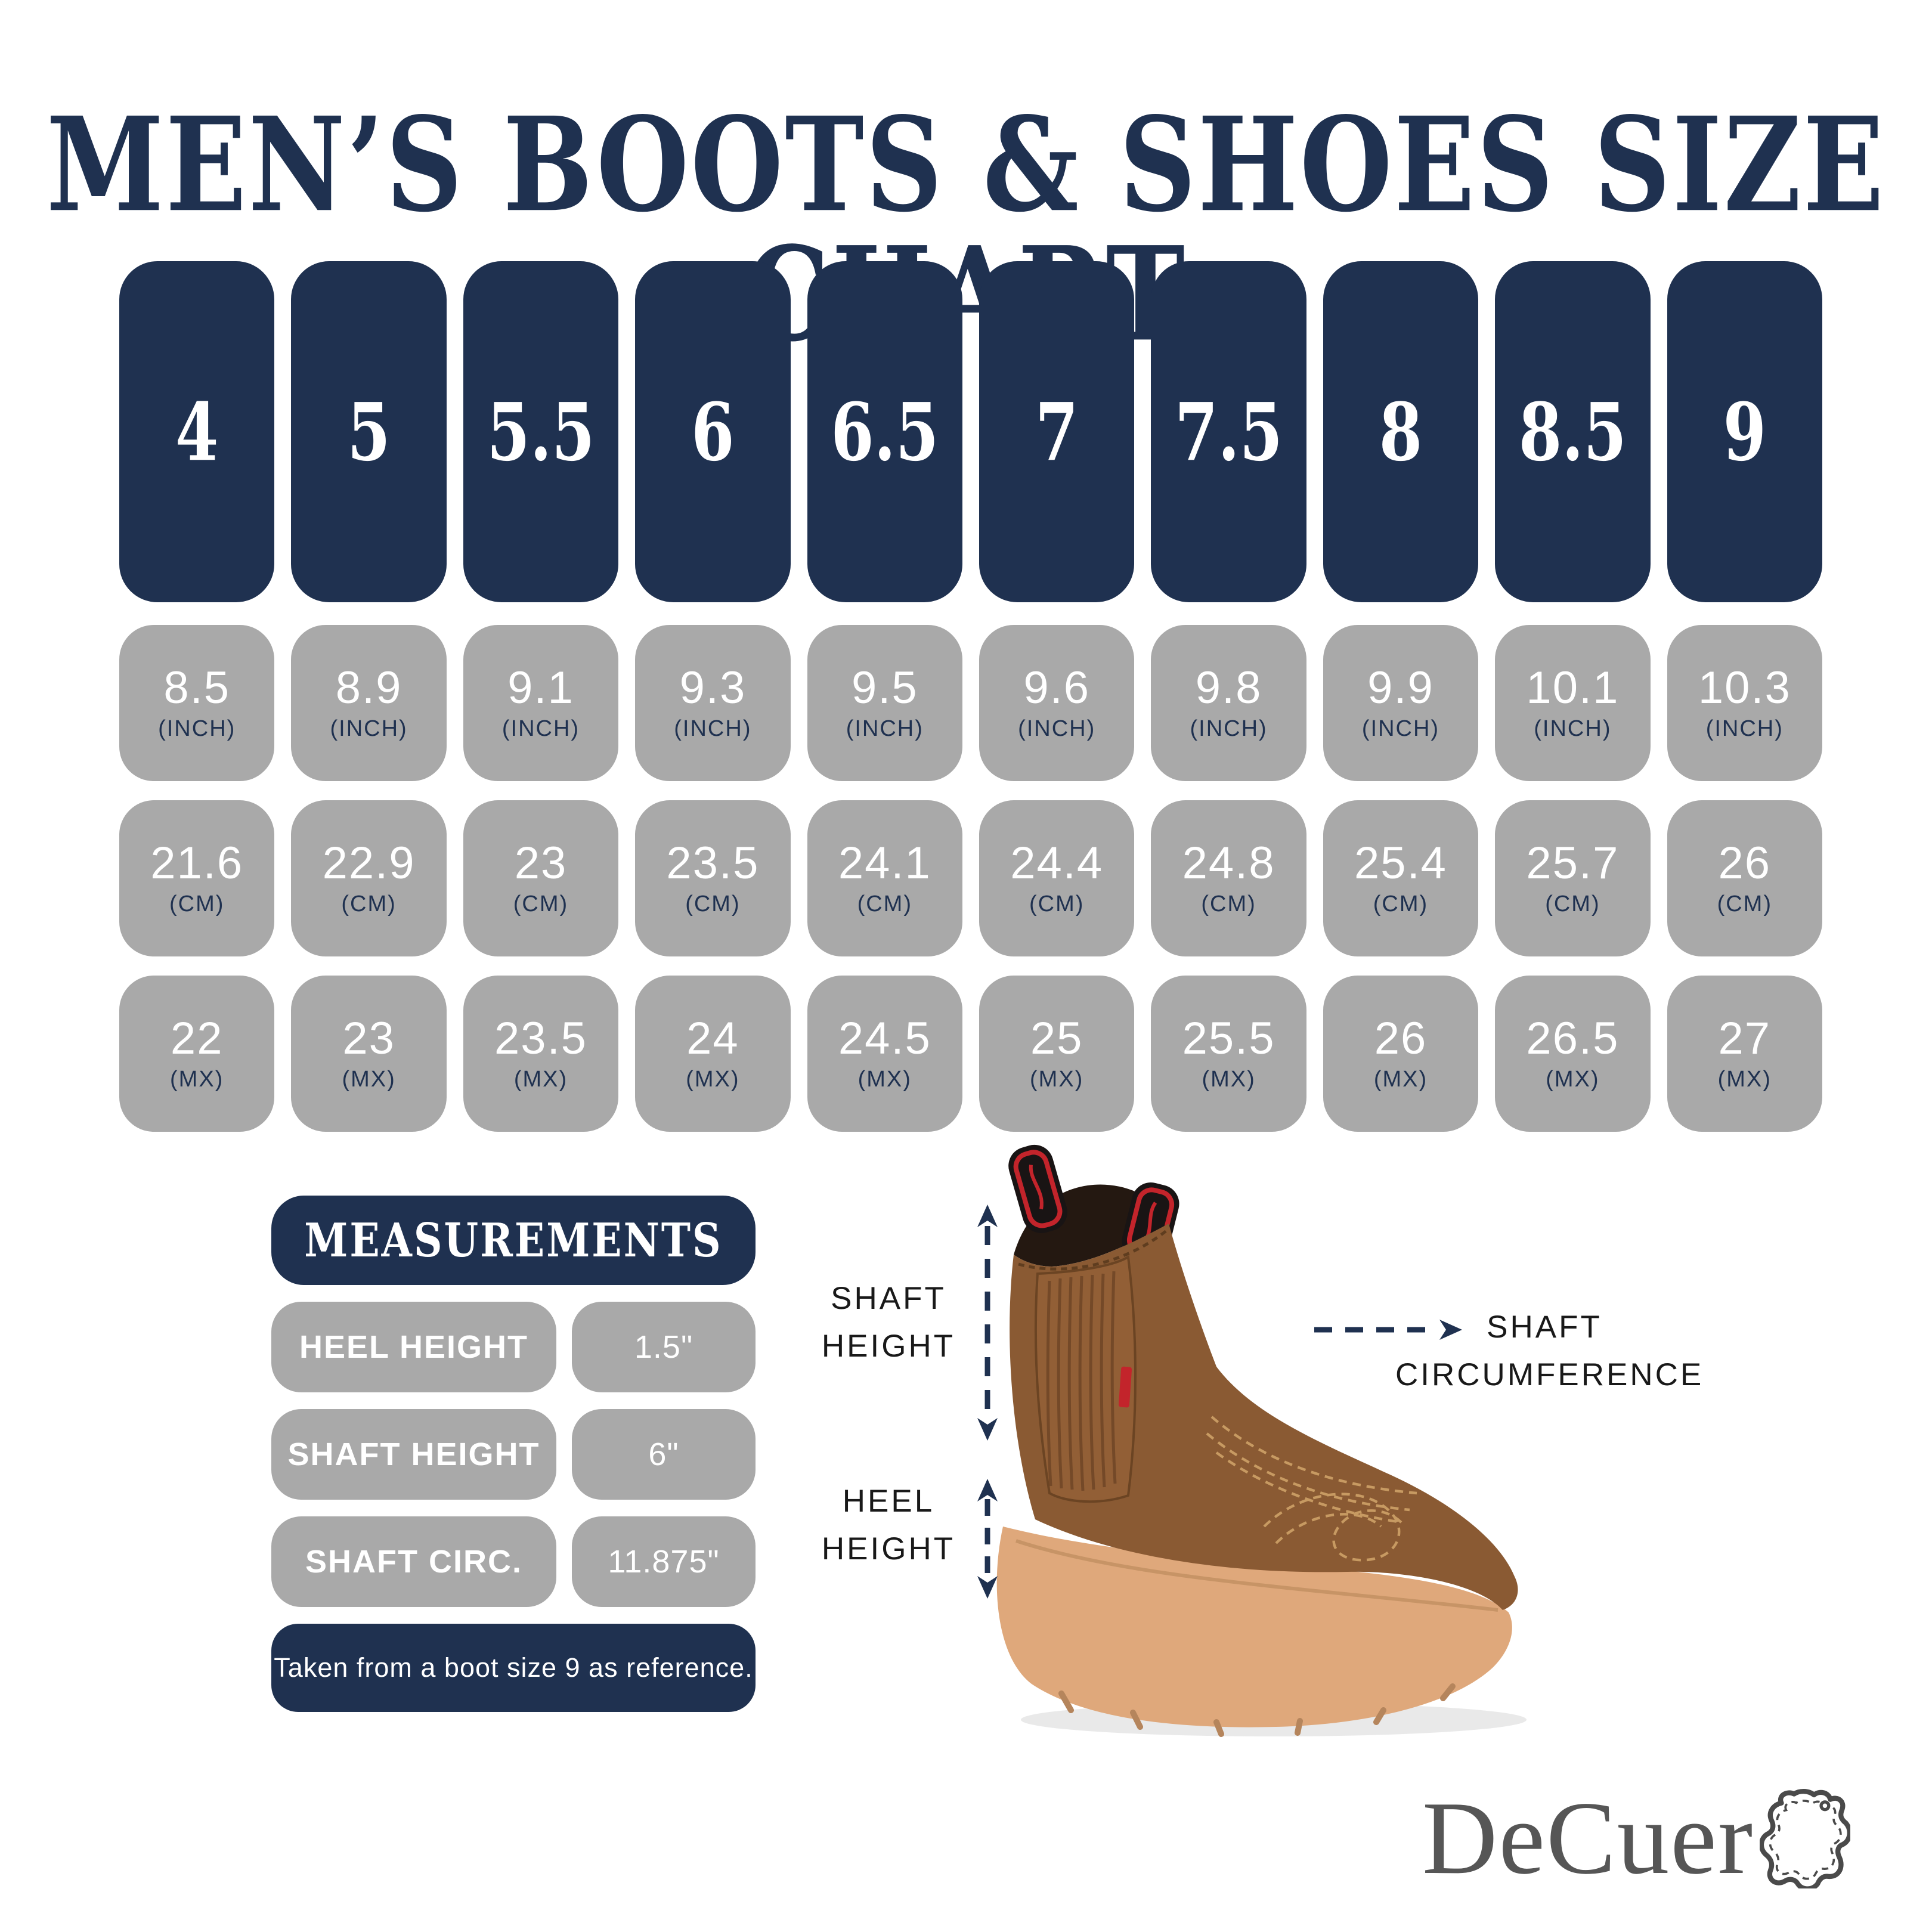 The height and width of the screenshot is (1932, 1932). Describe the element at coordinates (513, 1668) in the screenshot. I see `measurements-footnote: Taken from a boot size 9 as reference.` at that location.